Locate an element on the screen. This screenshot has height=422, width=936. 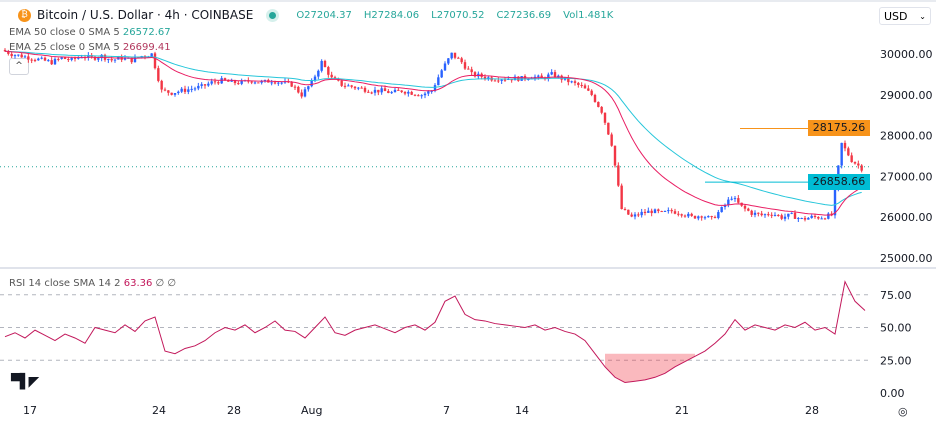
settings-icon: ◎ is located at coordinates (903, 411).